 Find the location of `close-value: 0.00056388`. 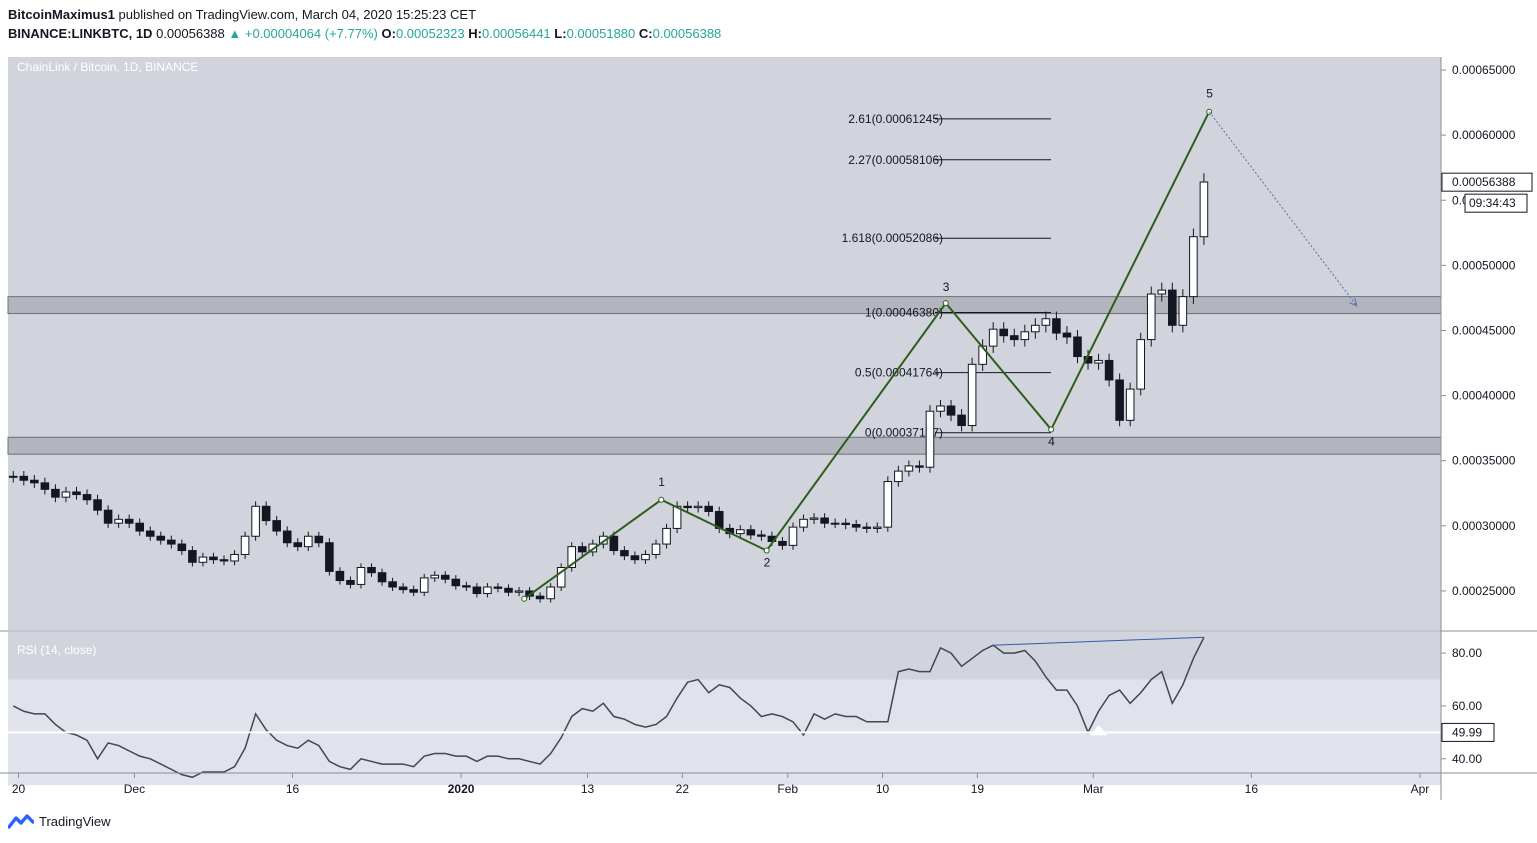

close-value: 0.00056388 is located at coordinates (687, 33).